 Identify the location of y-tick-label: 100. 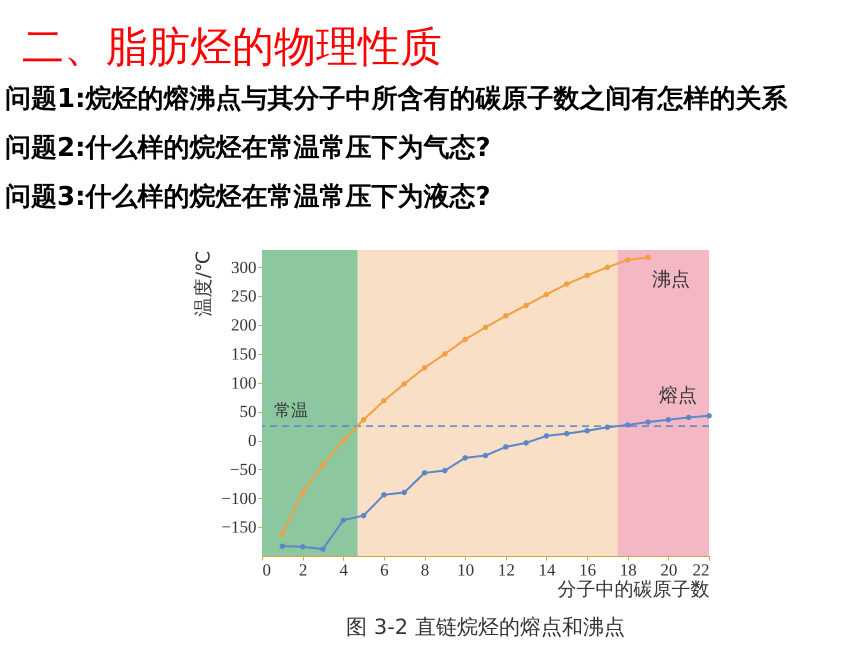
(243, 382).